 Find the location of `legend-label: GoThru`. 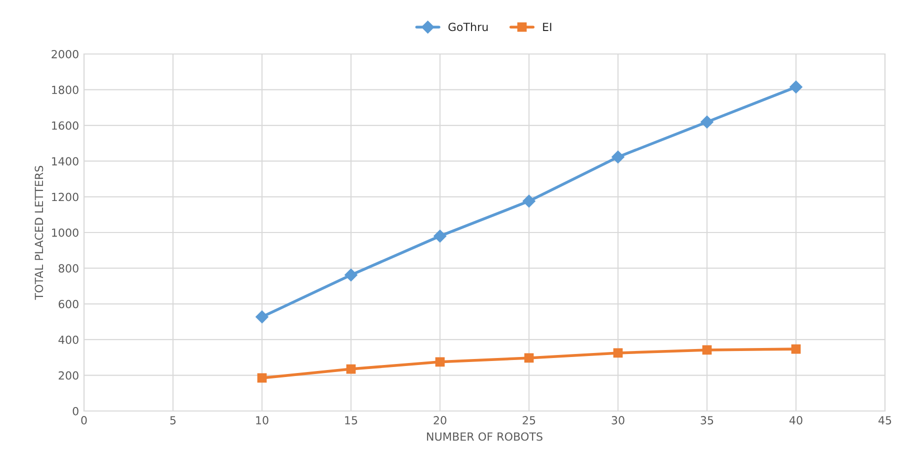

legend-label: GoThru is located at coordinates (468, 27).